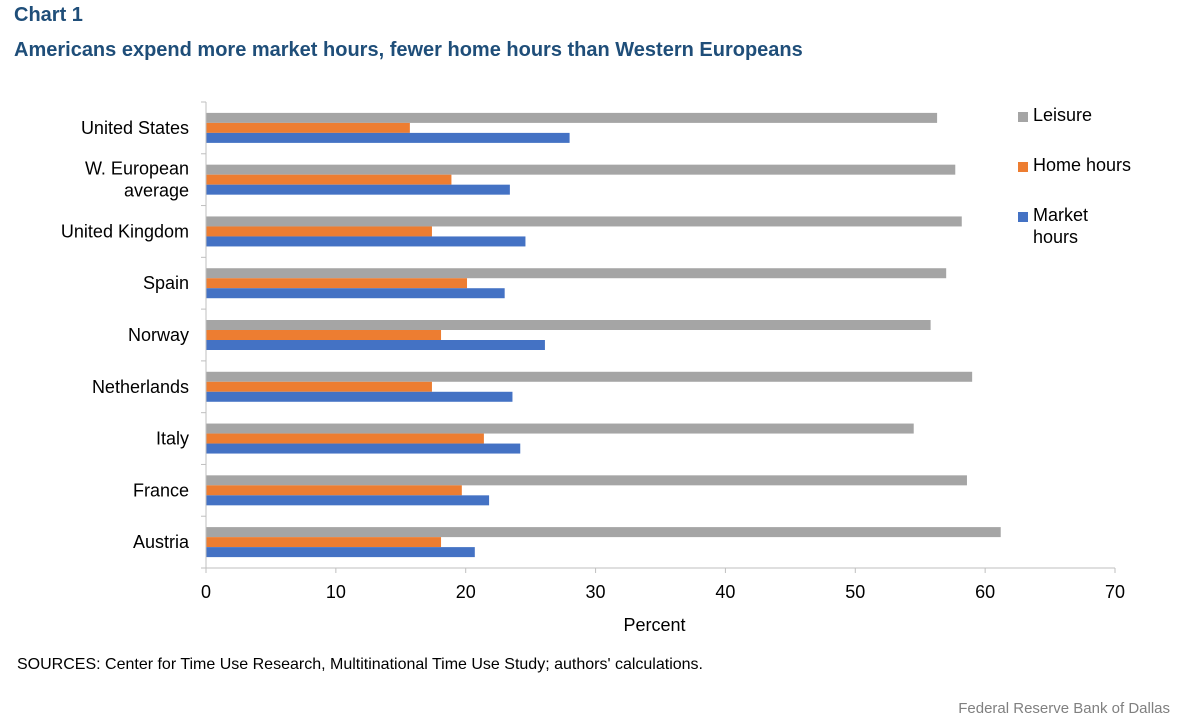 This screenshot has width=1181, height=722. Describe the element at coordinates (985, 592) in the screenshot. I see `x-tick-label-60: 60` at that location.